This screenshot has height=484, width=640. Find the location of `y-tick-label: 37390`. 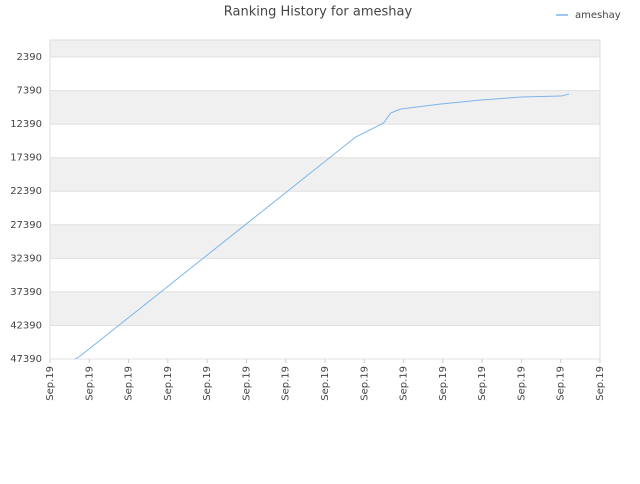

y-tick-label: 37390 is located at coordinates (26, 292).